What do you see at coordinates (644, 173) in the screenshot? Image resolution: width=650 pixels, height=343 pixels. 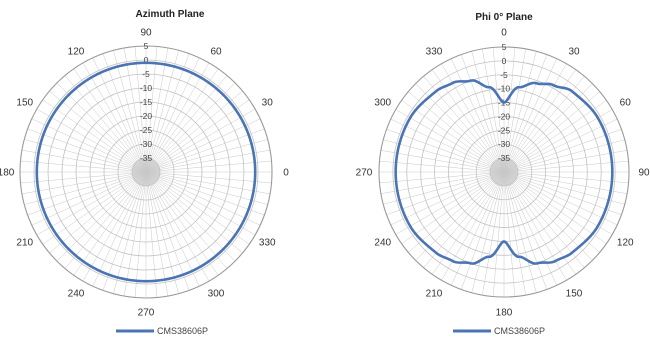 I see `phi-angle-label: 90` at bounding box center [644, 173].